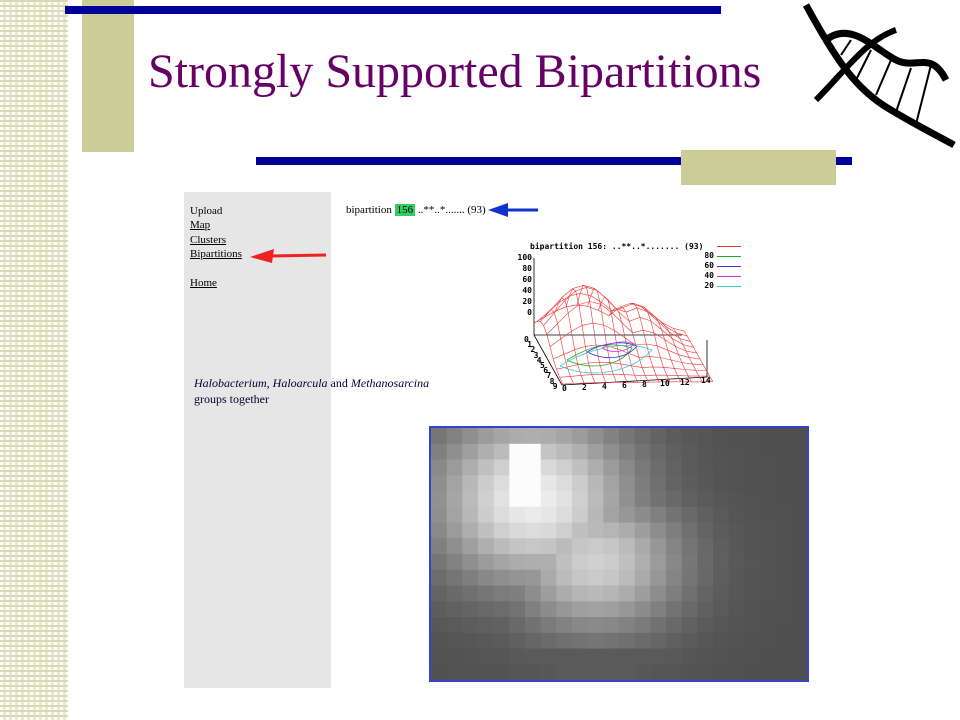  What do you see at coordinates (34, 360) in the screenshot?
I see `decorative-stripe-column` at bounding box center [34, 360].